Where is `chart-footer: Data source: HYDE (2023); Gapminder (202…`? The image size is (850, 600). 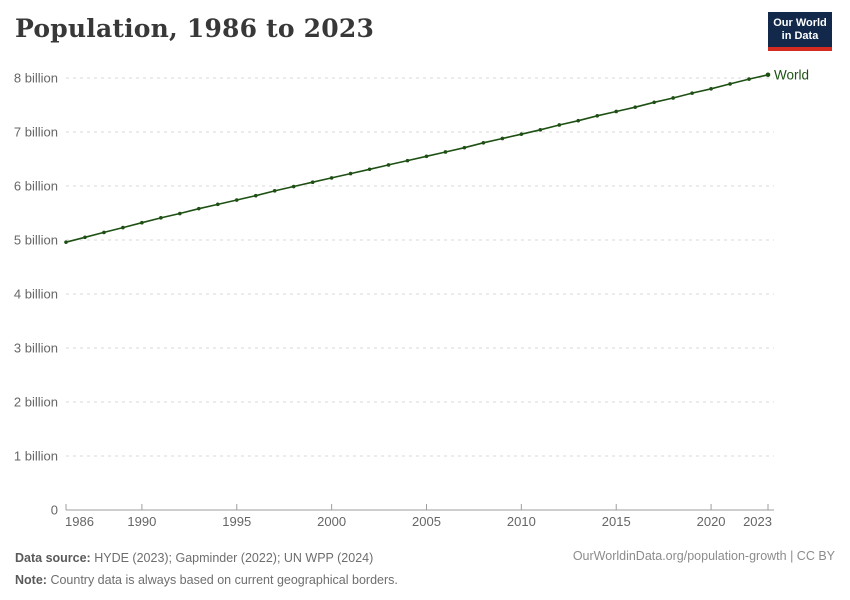
chart-footer: Data source: HYDE (2023); Gapminder (202… is located at coordinates (206, 569).